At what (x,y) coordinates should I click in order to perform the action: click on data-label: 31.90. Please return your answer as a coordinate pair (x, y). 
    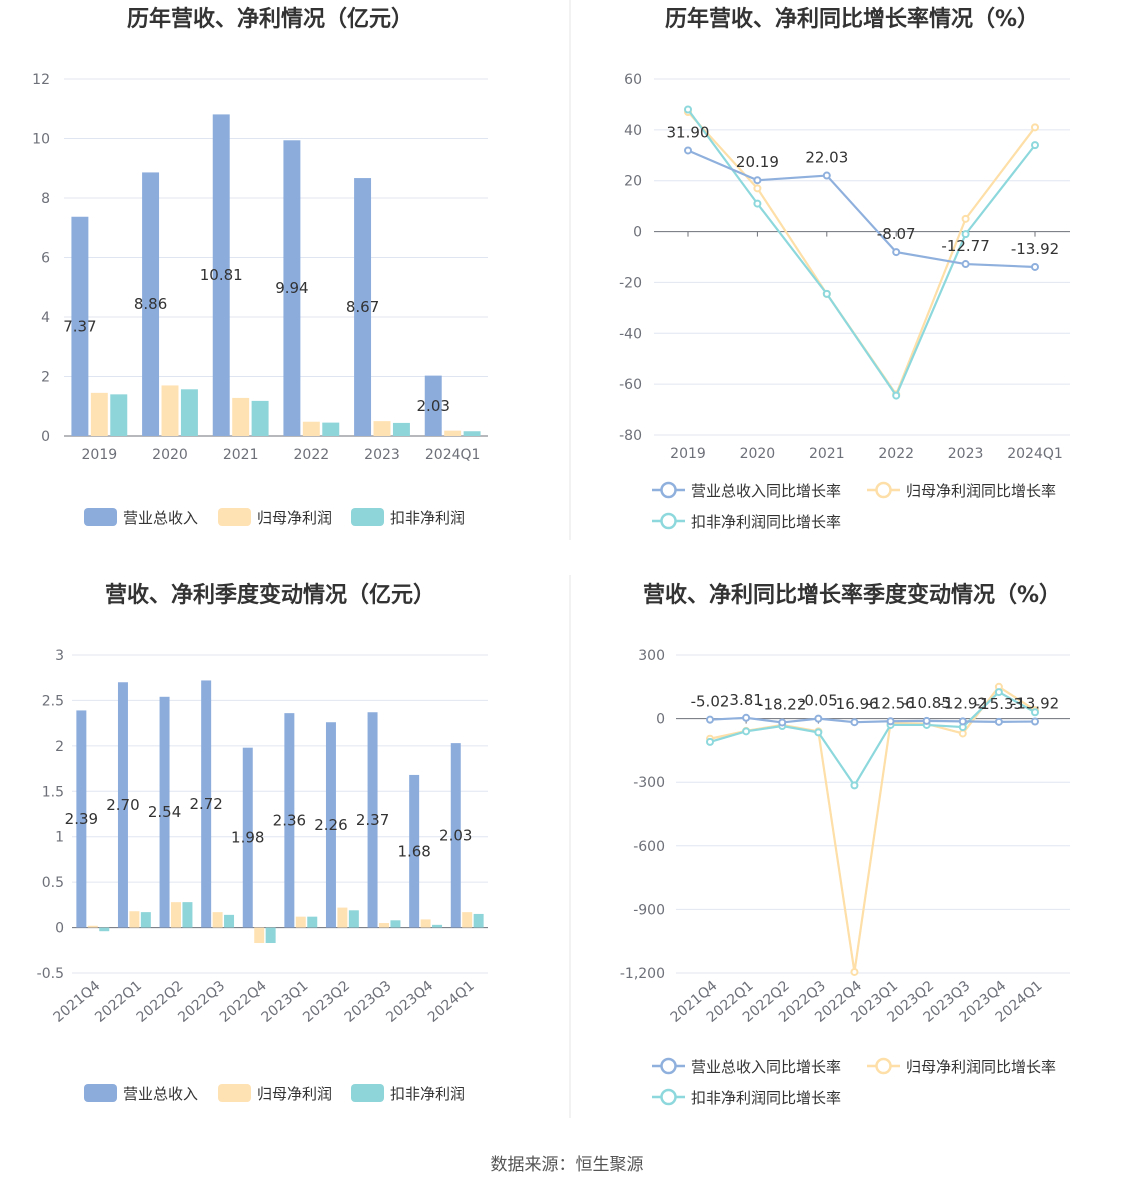
    Looking at the image, I should click on (688, 132).